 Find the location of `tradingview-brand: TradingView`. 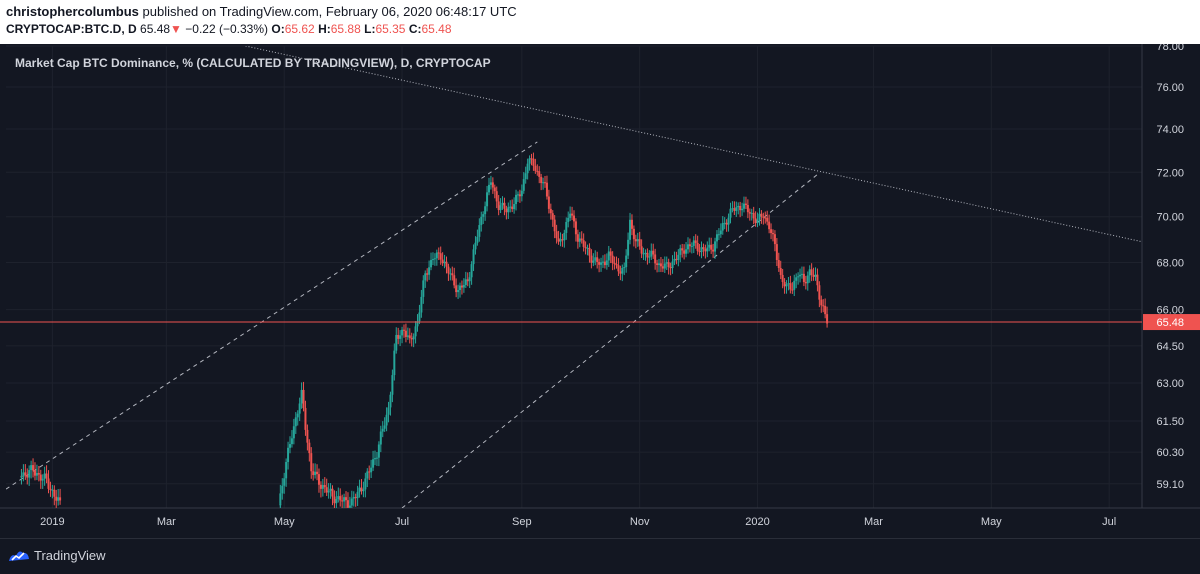

tradingview-brand: TradingView is located at coordinates (57, 555).